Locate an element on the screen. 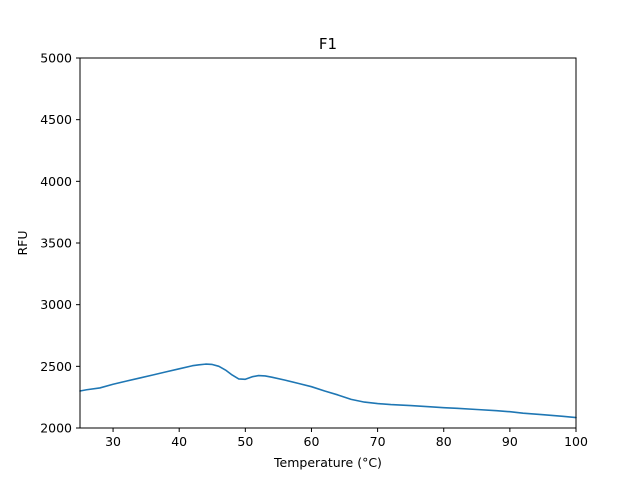 Image resolution: width=640 pixels, height=480 pixels. x-axis-label: Temperature (°C) is located at coordinates (327, 462).